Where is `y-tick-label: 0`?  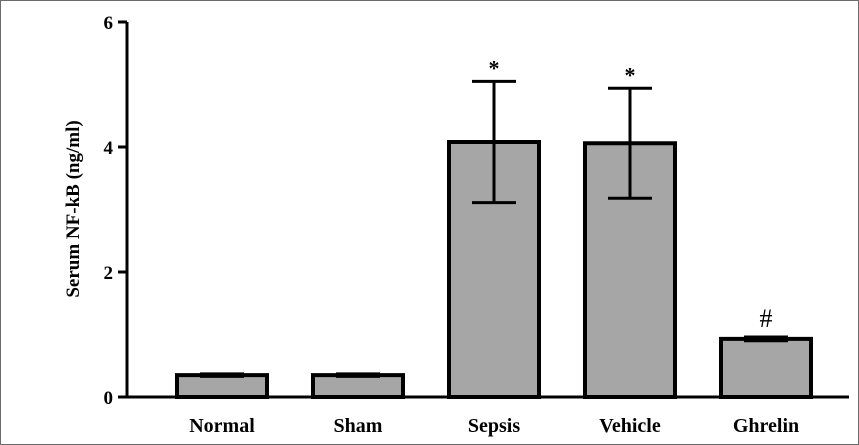
y-tick-label: 0 is located at coordinates (109, 398).